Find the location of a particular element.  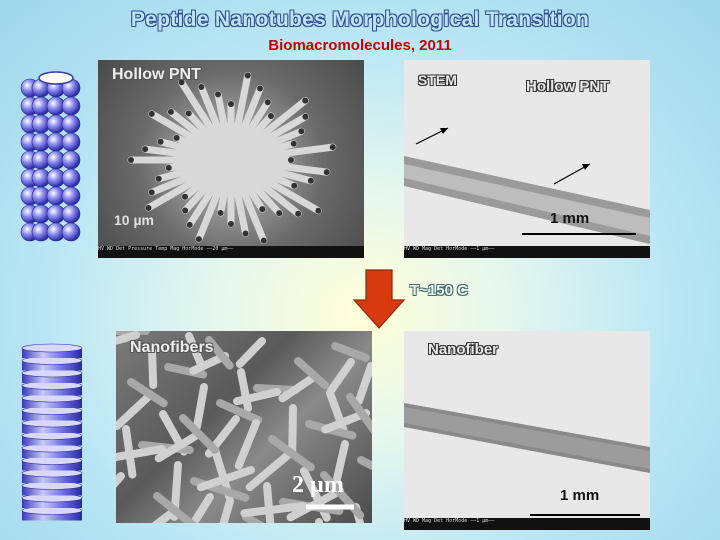

transition-temperature: T~150 C is located at coordinates (439, 290).